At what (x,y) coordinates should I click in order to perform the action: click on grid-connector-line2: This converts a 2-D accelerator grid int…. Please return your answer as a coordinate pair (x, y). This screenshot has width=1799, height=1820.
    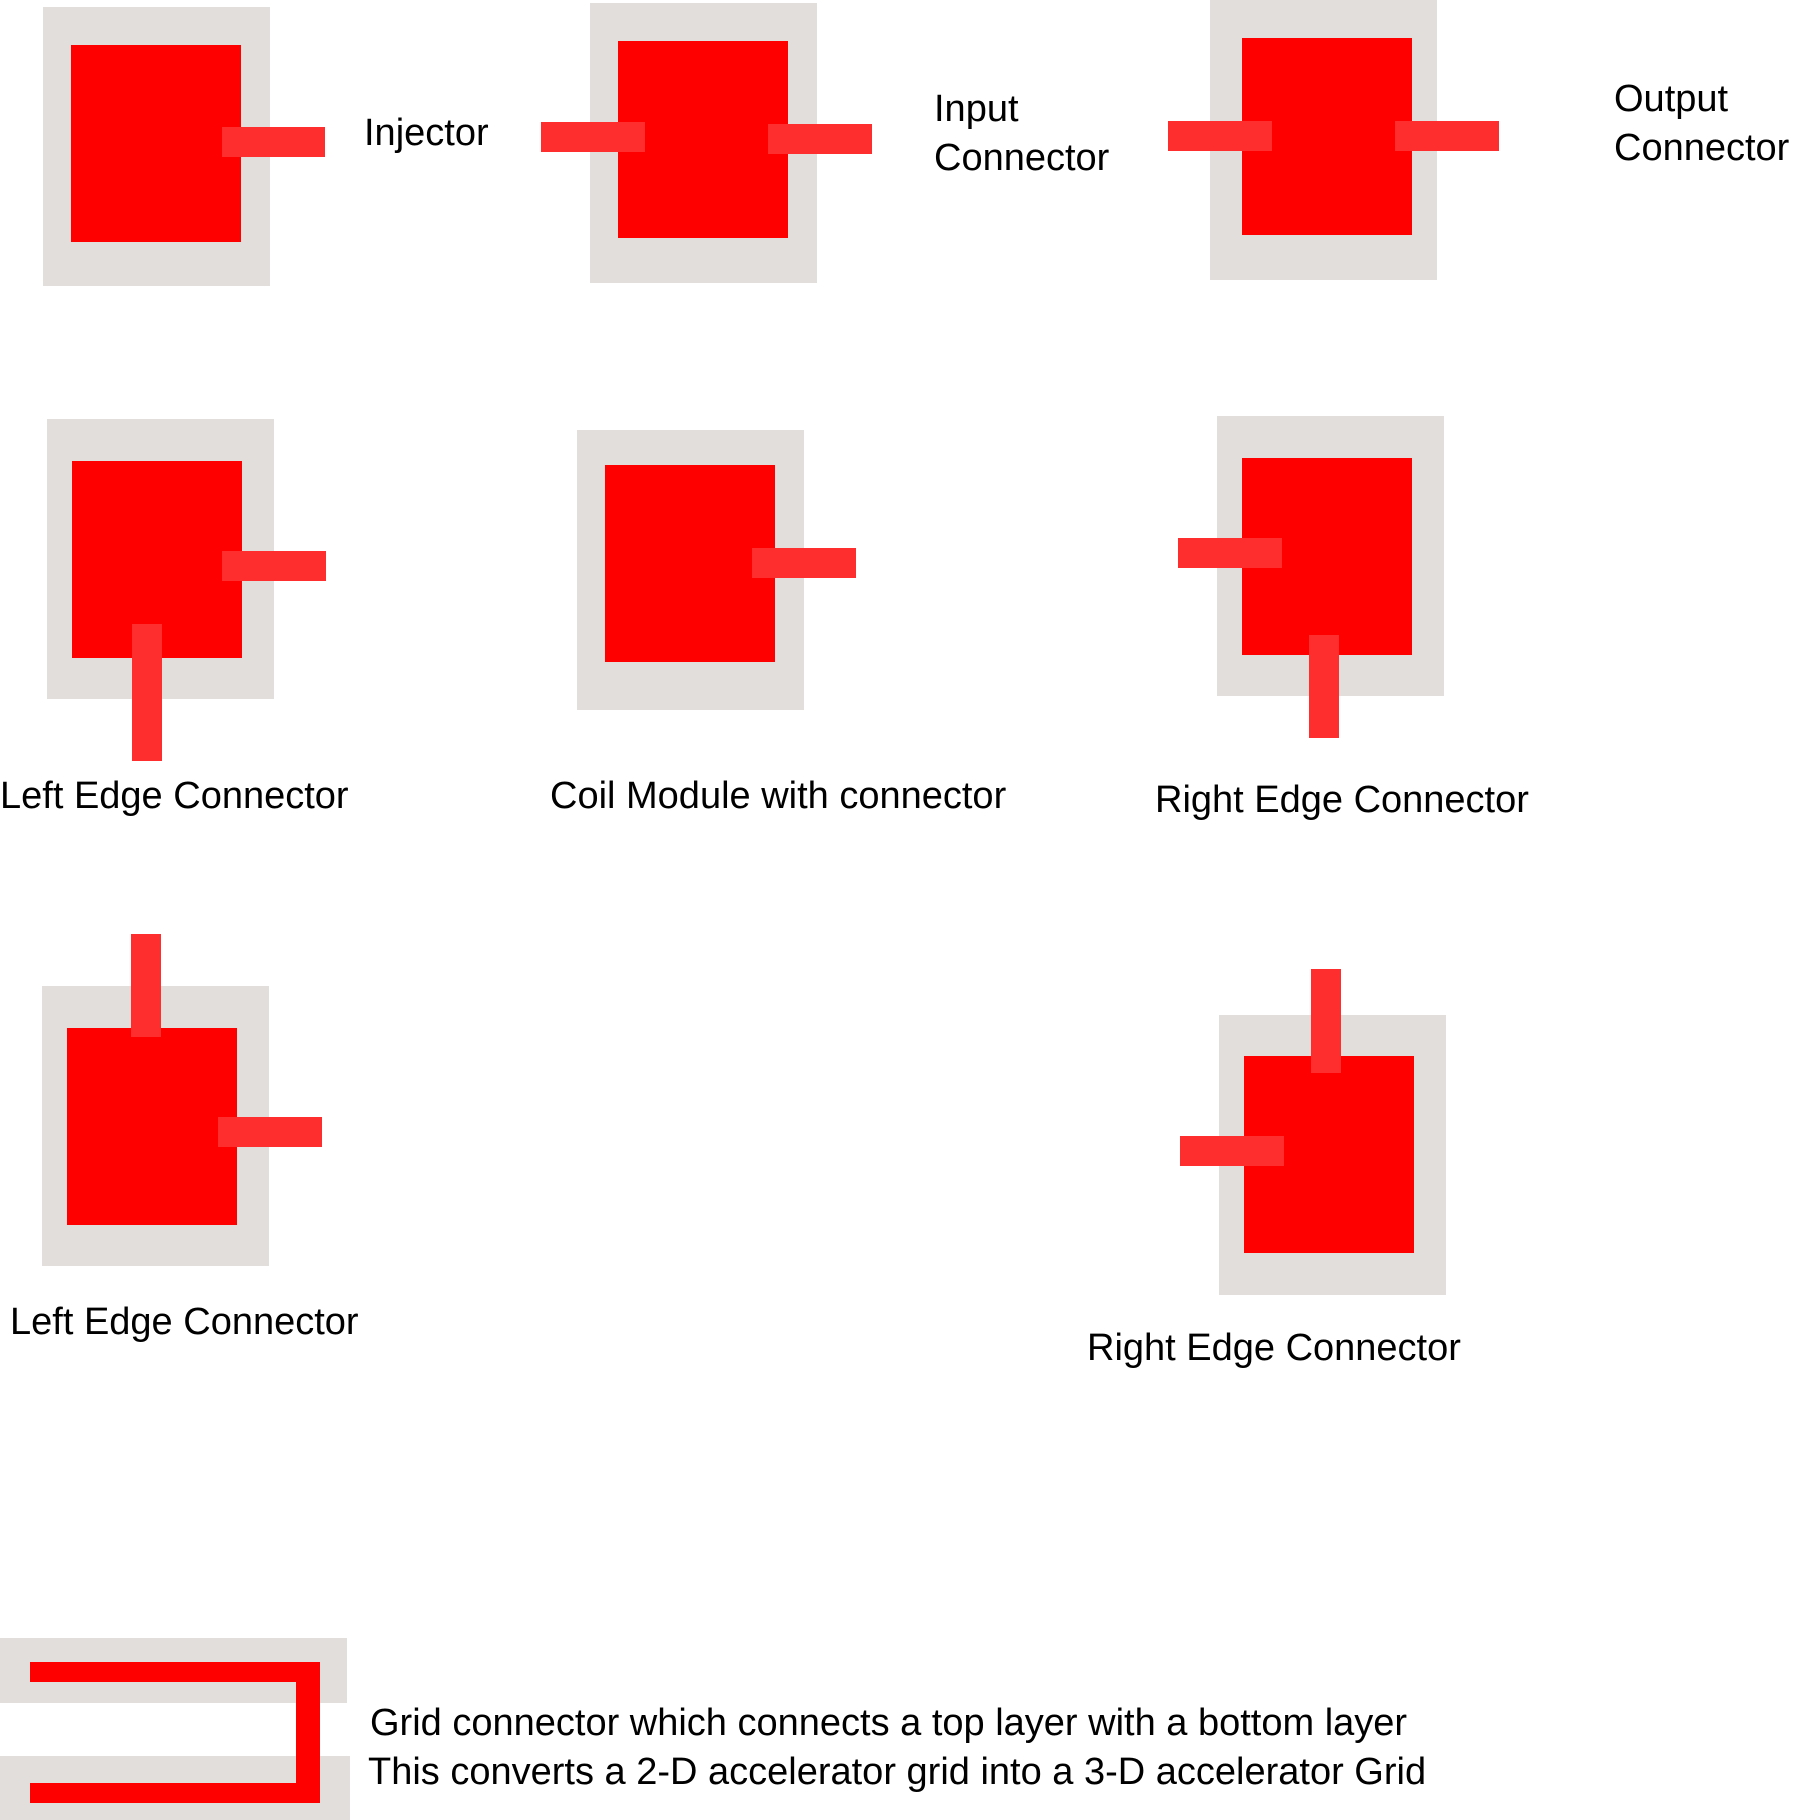
    Looking at the image, I should click on (897, 1772).